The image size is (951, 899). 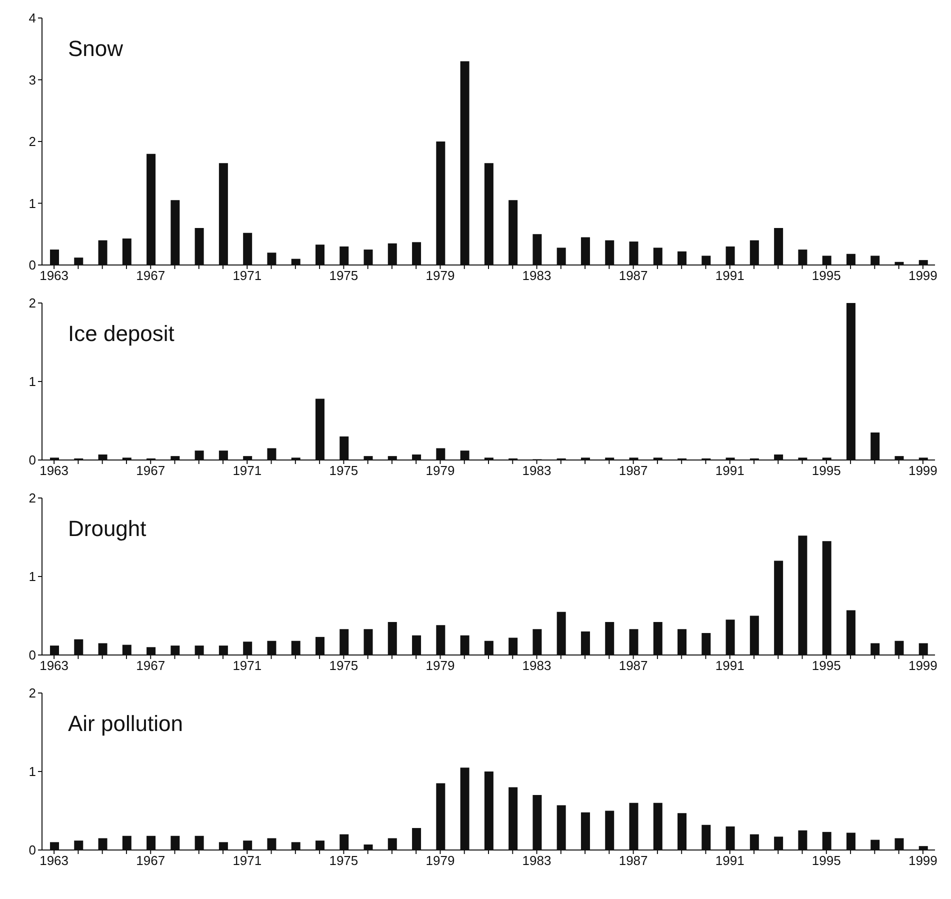 What do you see at coordinates (96, 49) in the screenshot?
I see `text: Snow` at bounding box center [96, 49].